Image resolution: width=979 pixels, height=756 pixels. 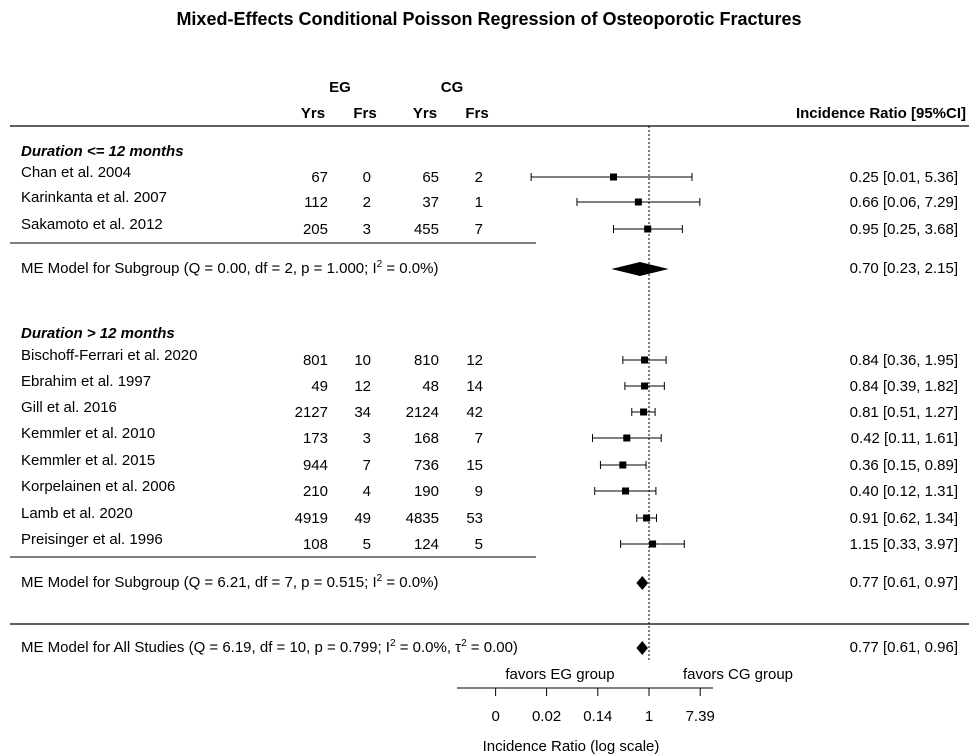 I want to click on eg-frs-cell: 0, so click(x=367, y=177).